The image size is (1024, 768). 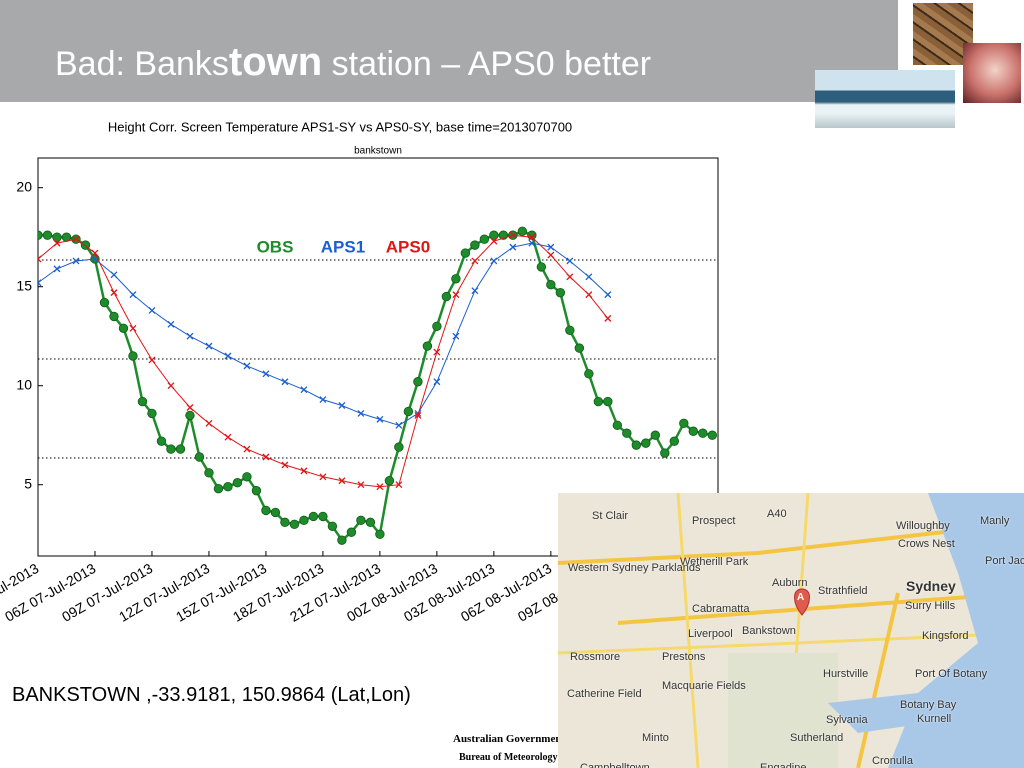 I want to click on y-tick-label: 15, so click(x=24, y=285).